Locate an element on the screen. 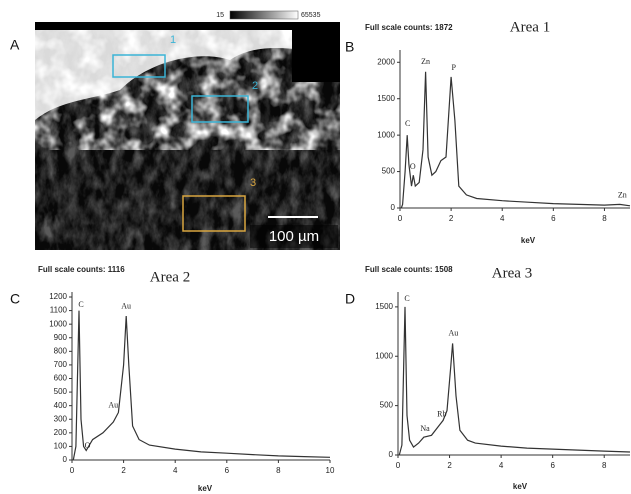  y-tick-label: 2000 is located at coordinates (386, 61).